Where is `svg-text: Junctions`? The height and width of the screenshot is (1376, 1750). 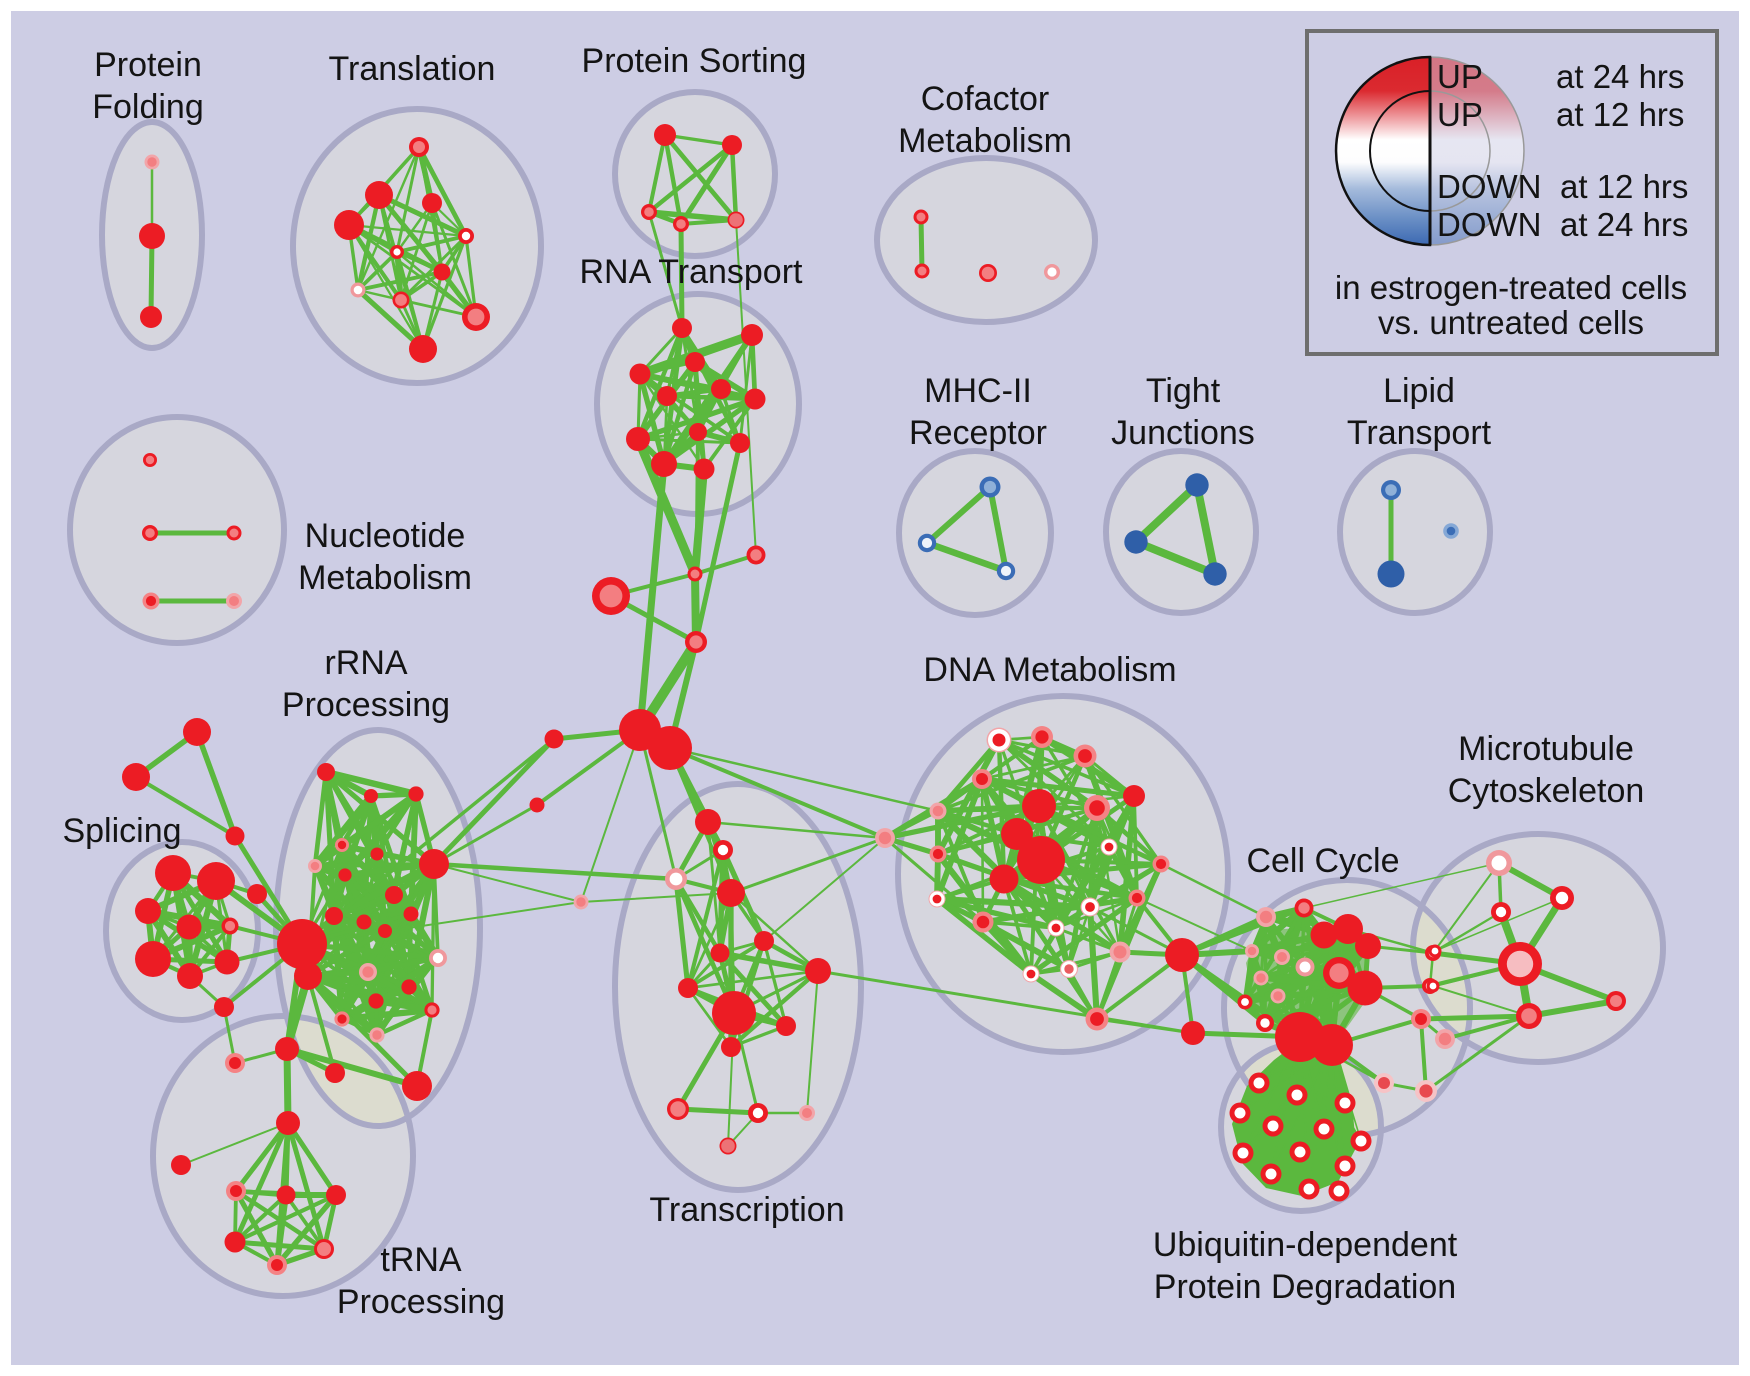 svg-text: Junctions is located at coordinates (1183, 433).